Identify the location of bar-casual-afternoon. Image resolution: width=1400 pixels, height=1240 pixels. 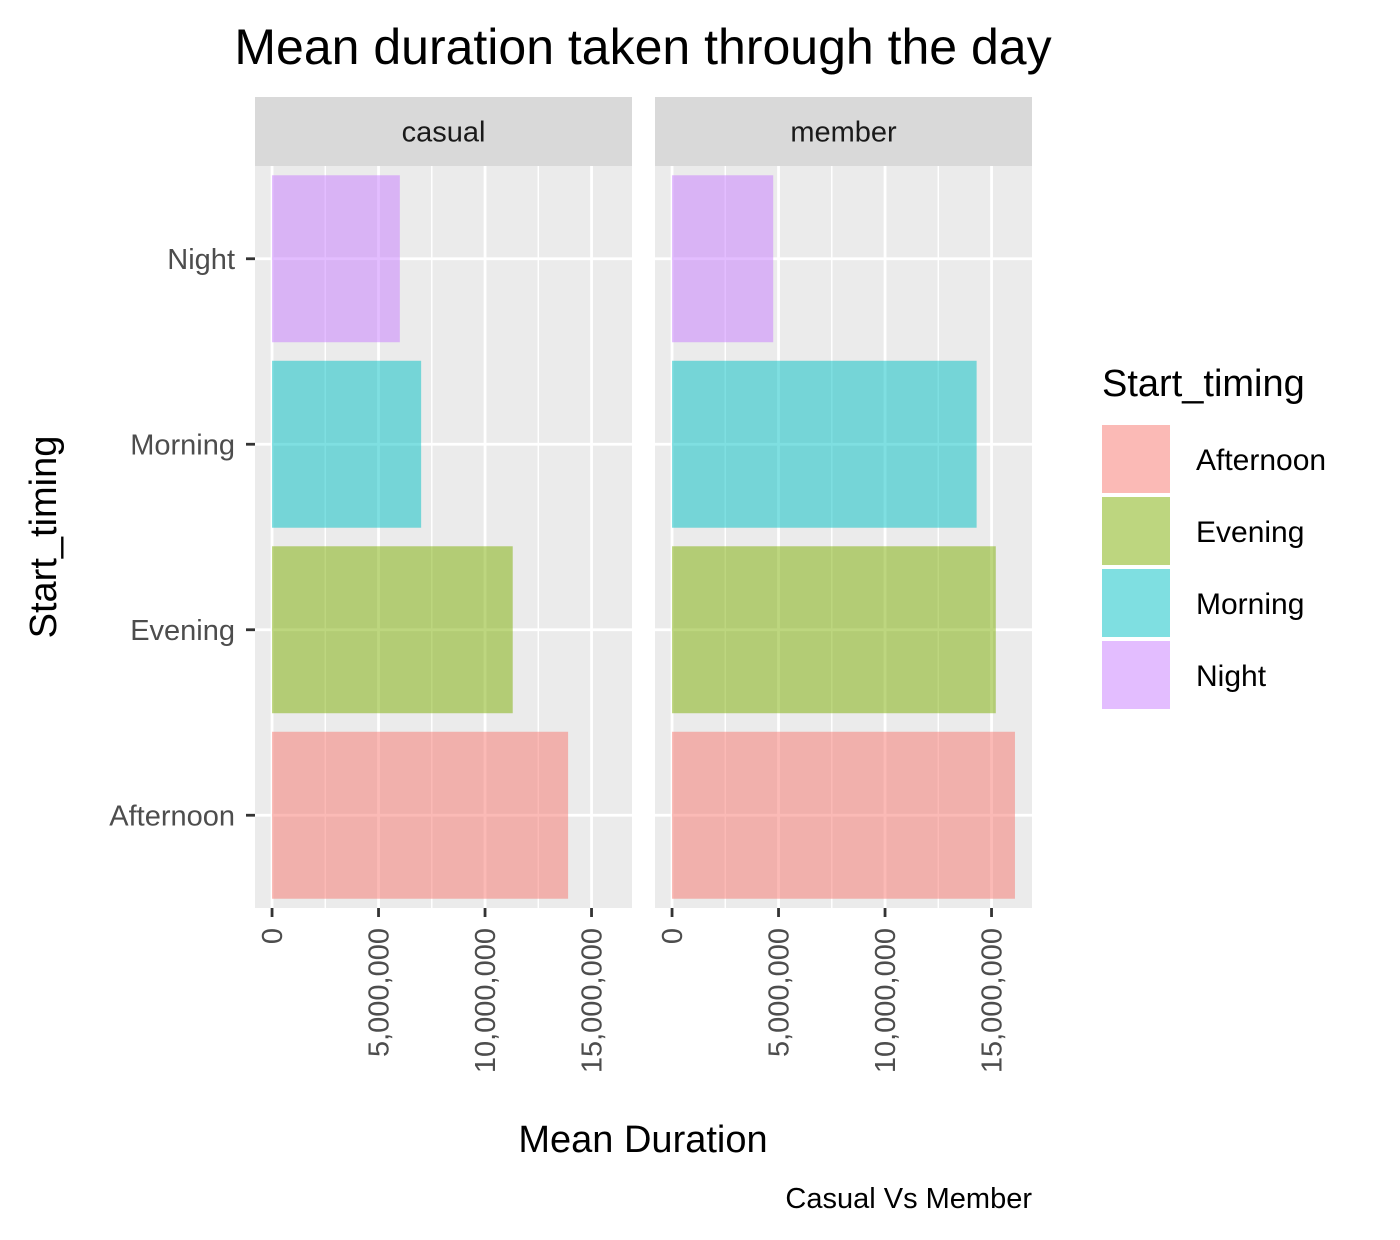
(420, 815).